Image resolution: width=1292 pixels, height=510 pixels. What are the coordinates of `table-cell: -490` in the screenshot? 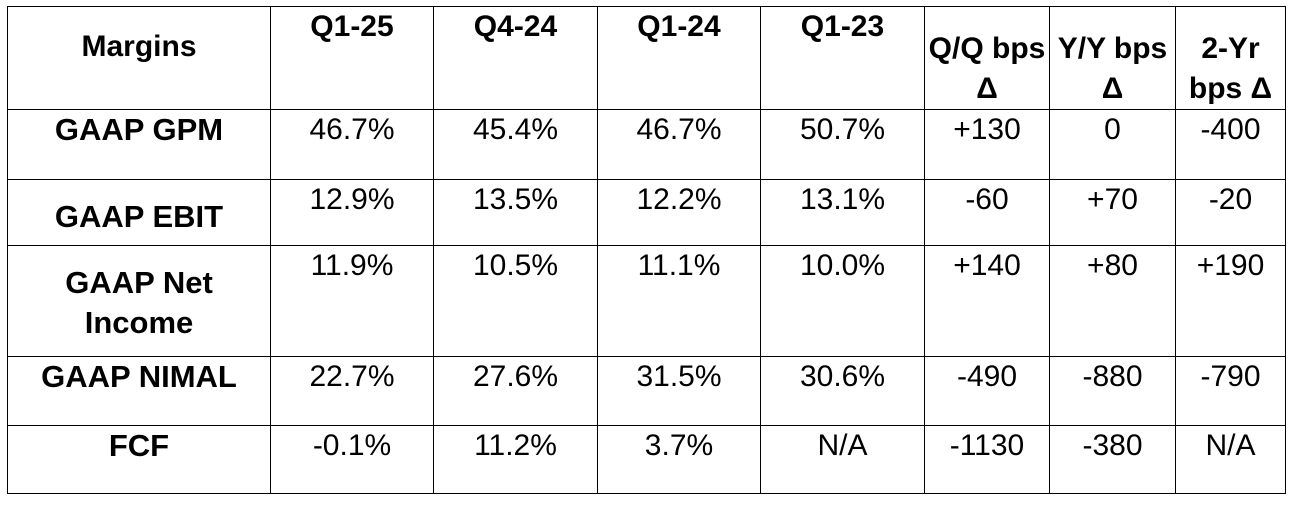 It's located at (987, 391).